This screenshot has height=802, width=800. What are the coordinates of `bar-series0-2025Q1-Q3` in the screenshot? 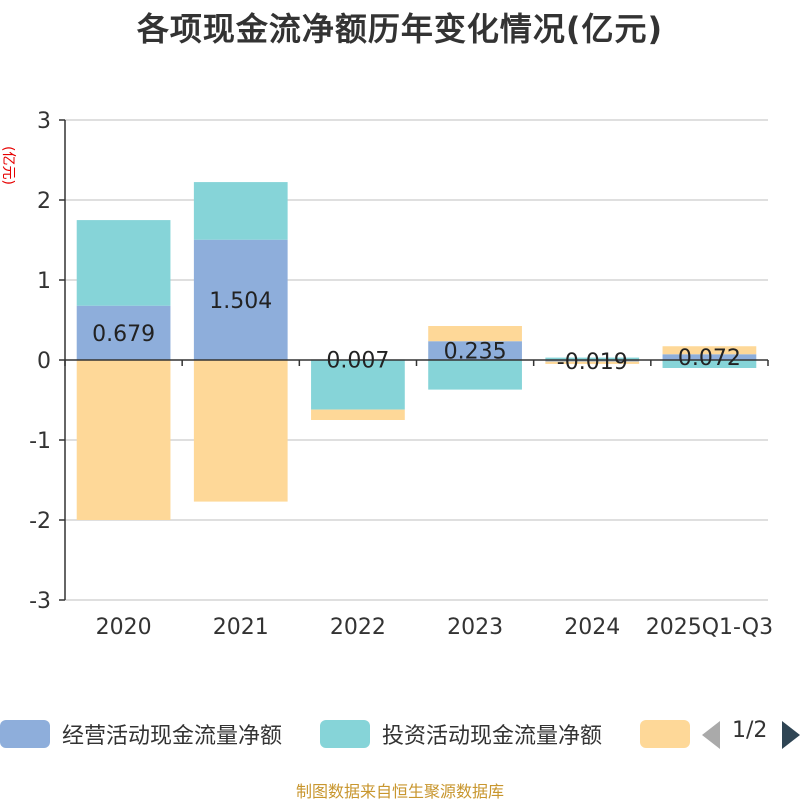 It's located at (709, 357).